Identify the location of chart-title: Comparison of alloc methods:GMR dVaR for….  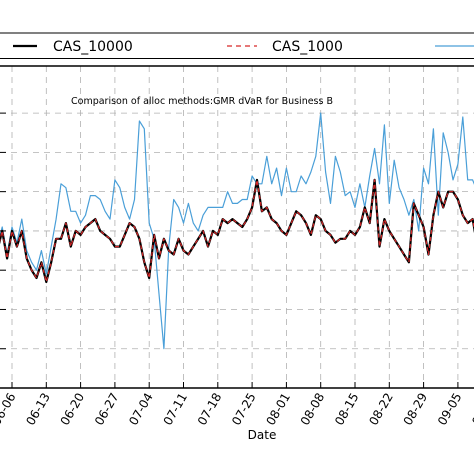
(202, 101).